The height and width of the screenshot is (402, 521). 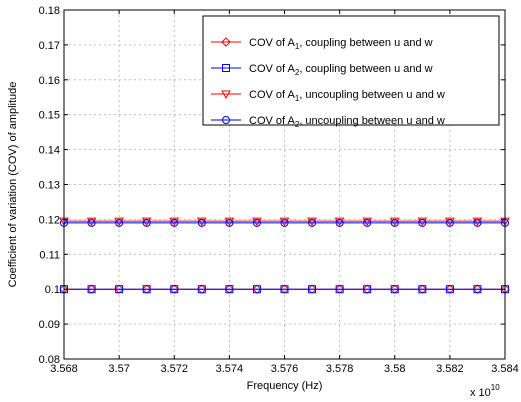 What do you see at coordinates (49, 81) in the screenshot?
I see `y-tick-label: 0.16` at bounding box center [49, 81].